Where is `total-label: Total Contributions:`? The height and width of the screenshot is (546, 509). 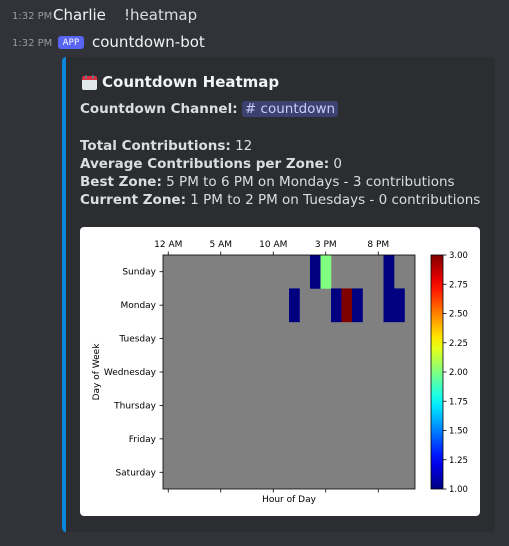
total-label: Total Contributions: is located at coordinates (155, 146).